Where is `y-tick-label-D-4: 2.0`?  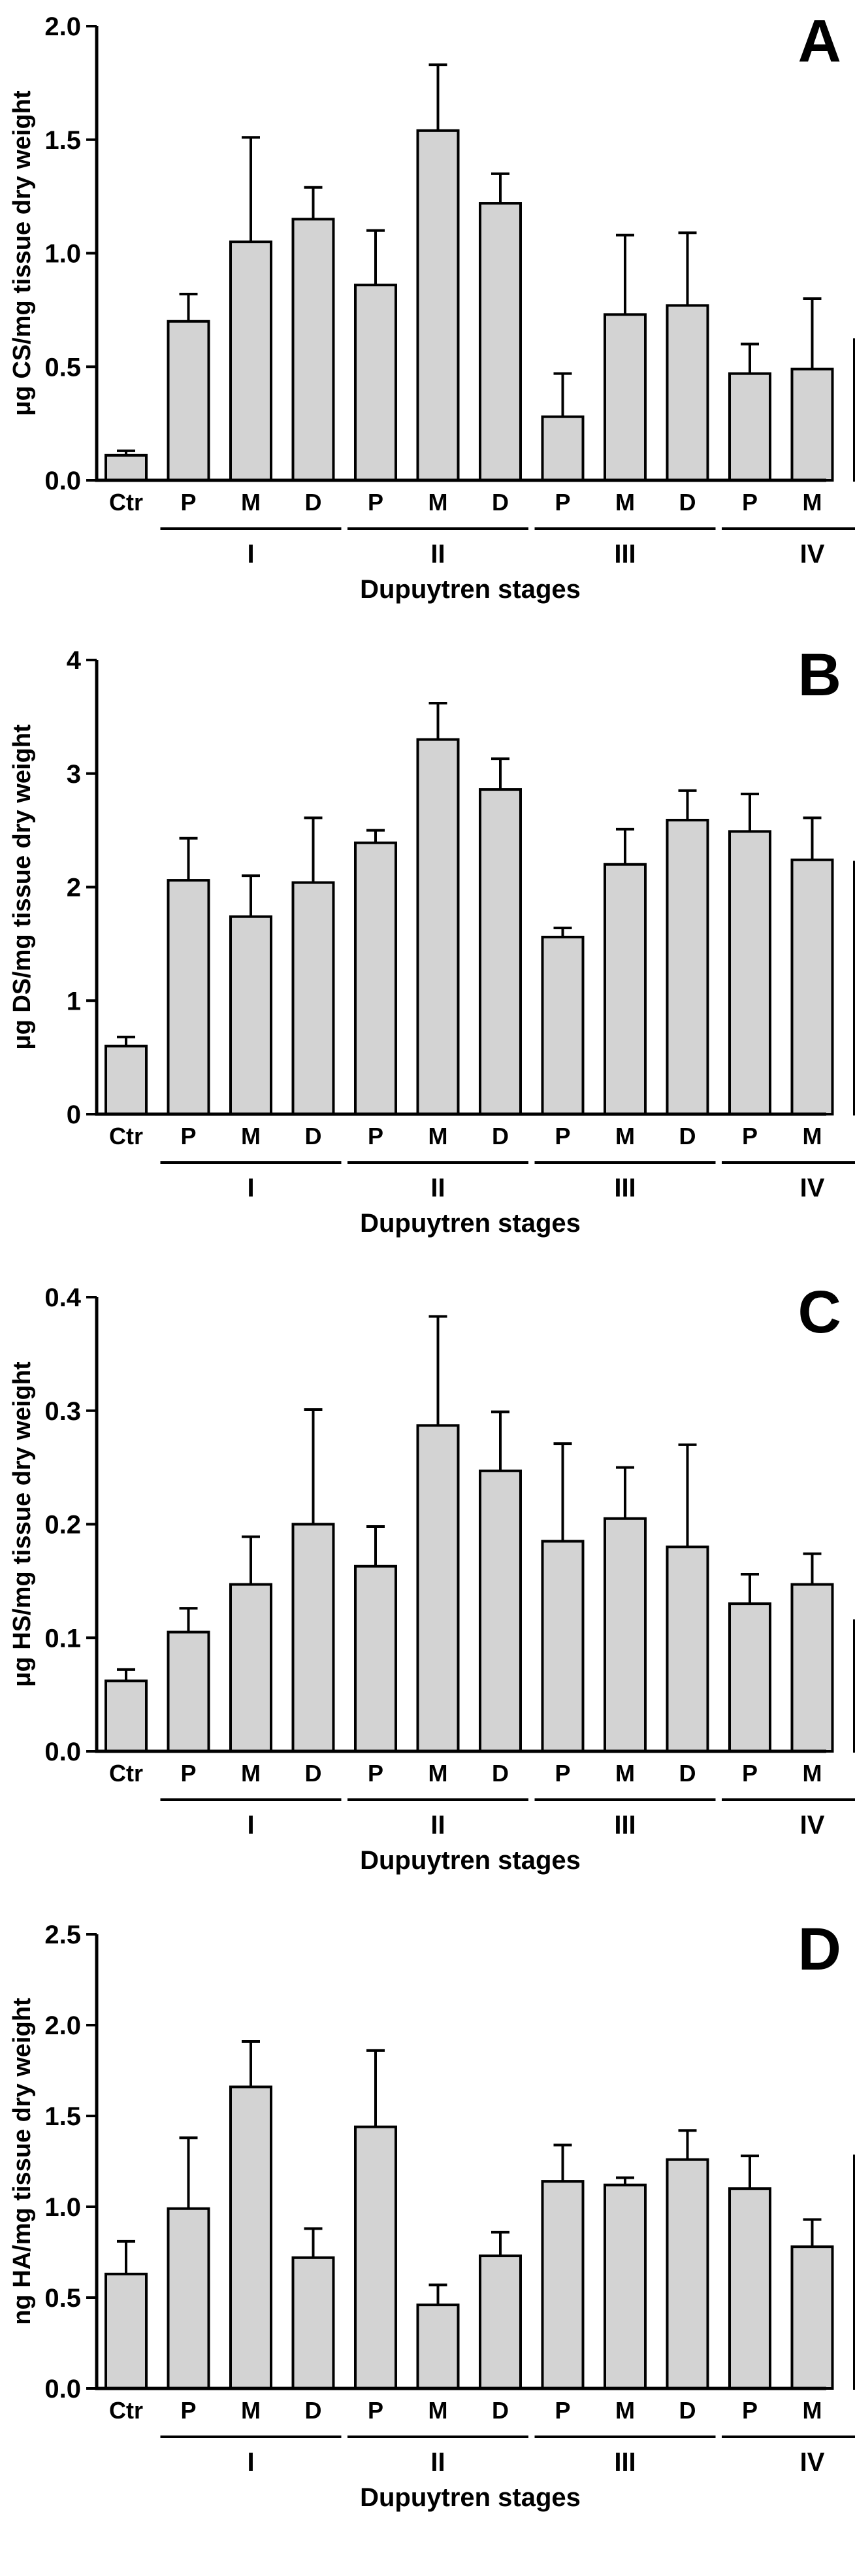 y-tick-label-D-4: 2.0 is located at coordinates (62, 2025).